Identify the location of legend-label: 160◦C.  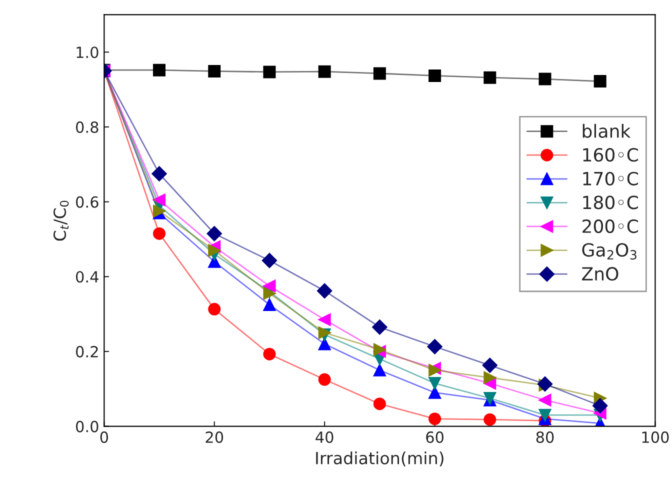
(610, 155).